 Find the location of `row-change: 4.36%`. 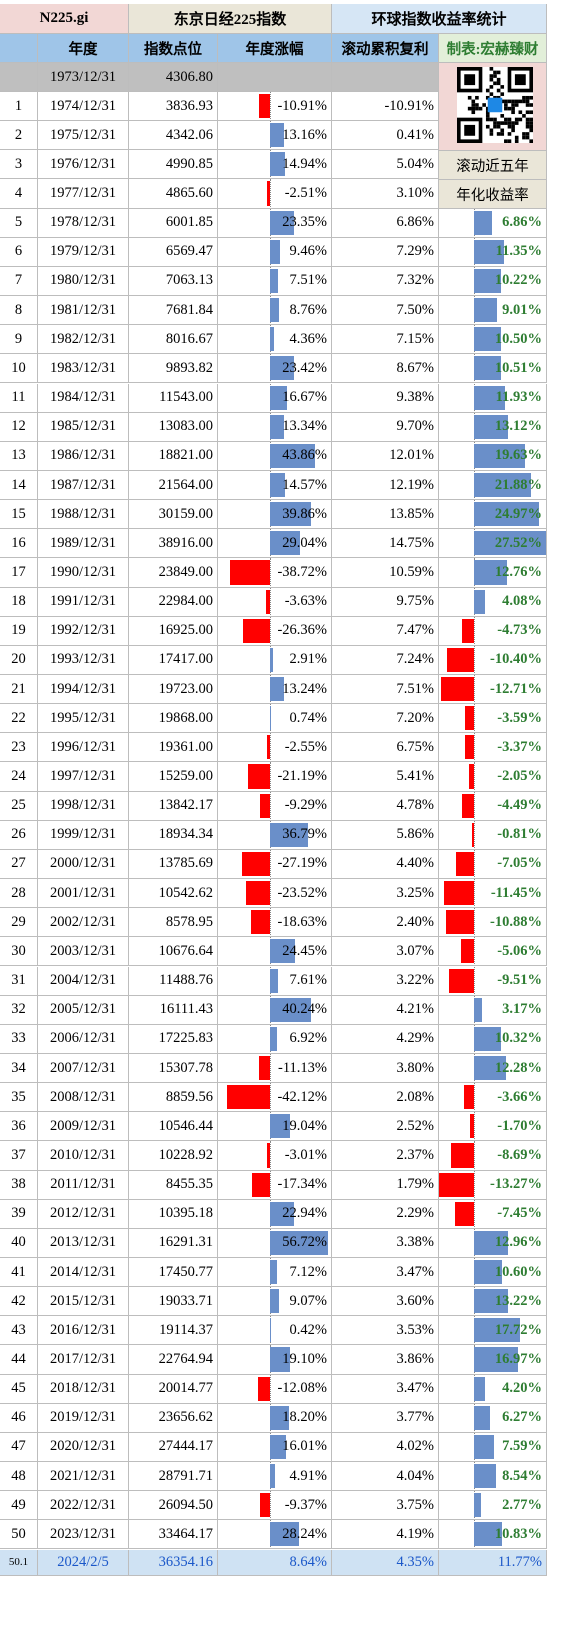

row-change: 4.36% is located at coordinates (275, 340).